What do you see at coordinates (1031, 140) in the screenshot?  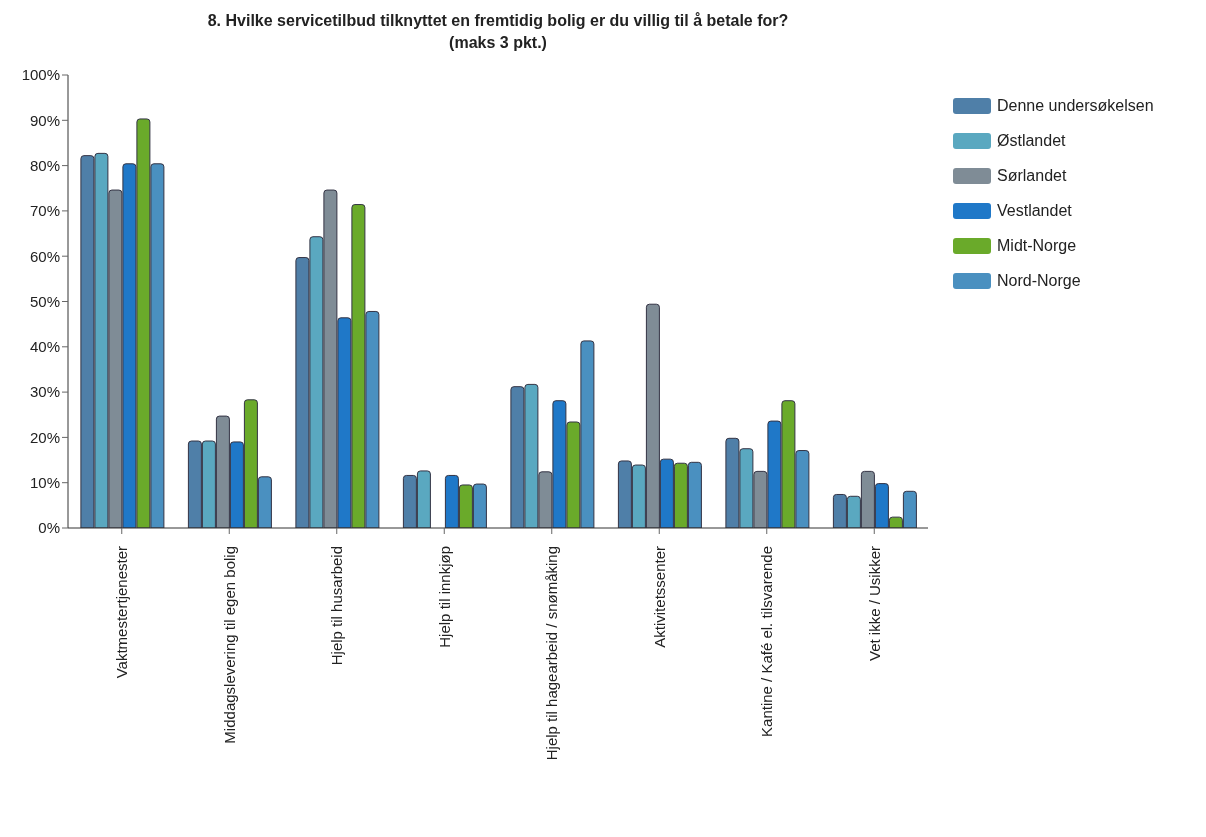 I see `legend-label: Østlandet` at bounding box center [1031, 140].